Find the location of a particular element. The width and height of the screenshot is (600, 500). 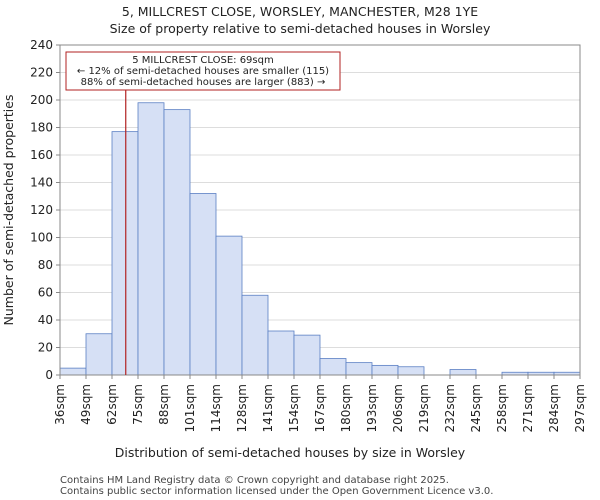

y-tick-label: 80 is located at coordinates (45, 265).